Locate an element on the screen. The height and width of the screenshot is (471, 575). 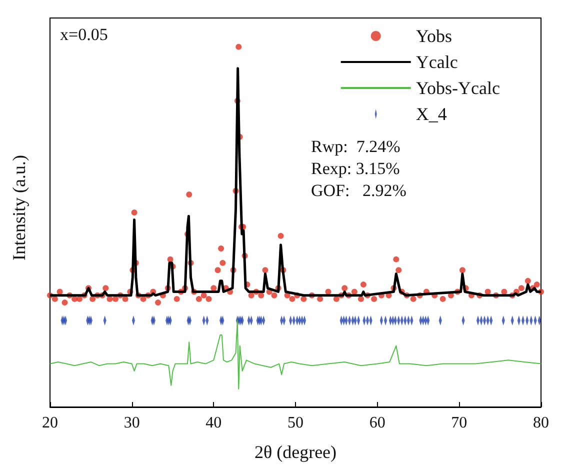
legend-label: Yobs-Ycalc is located at coordinates (458, 88).